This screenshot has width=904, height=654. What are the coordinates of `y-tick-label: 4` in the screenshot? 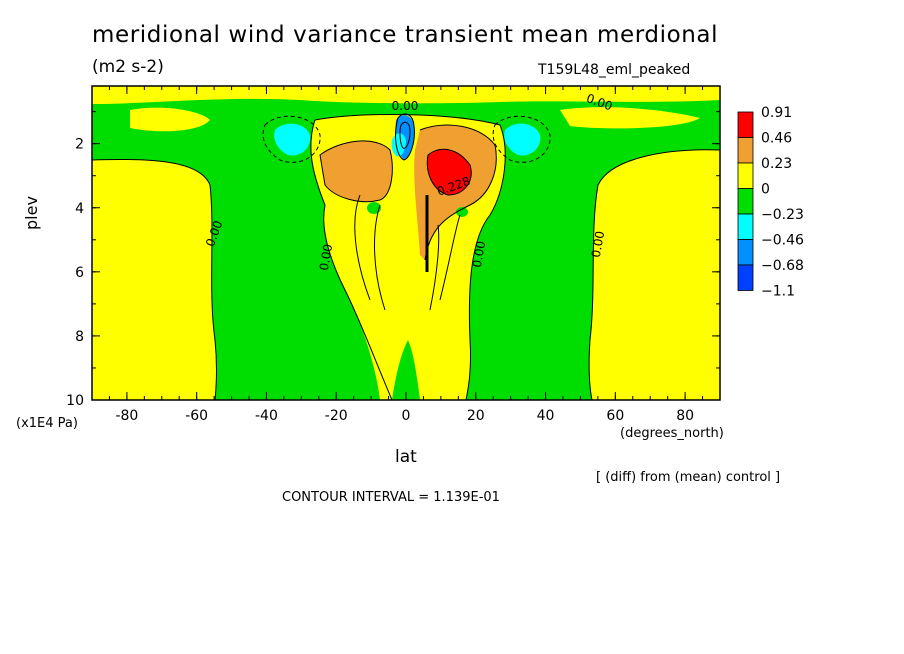 It's located at (79, 209).